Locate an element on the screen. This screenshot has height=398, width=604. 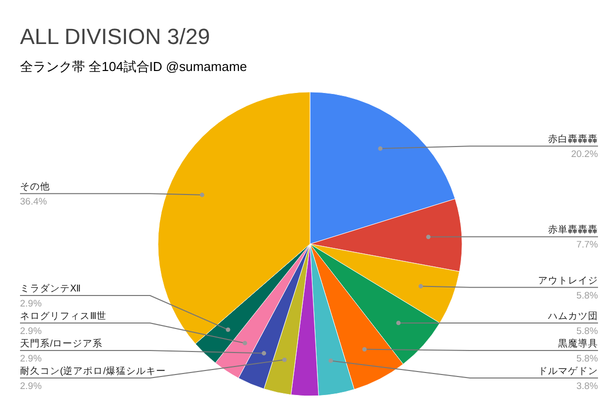
slice-label: ドルマゲドン is located at coordinates (568, 371).